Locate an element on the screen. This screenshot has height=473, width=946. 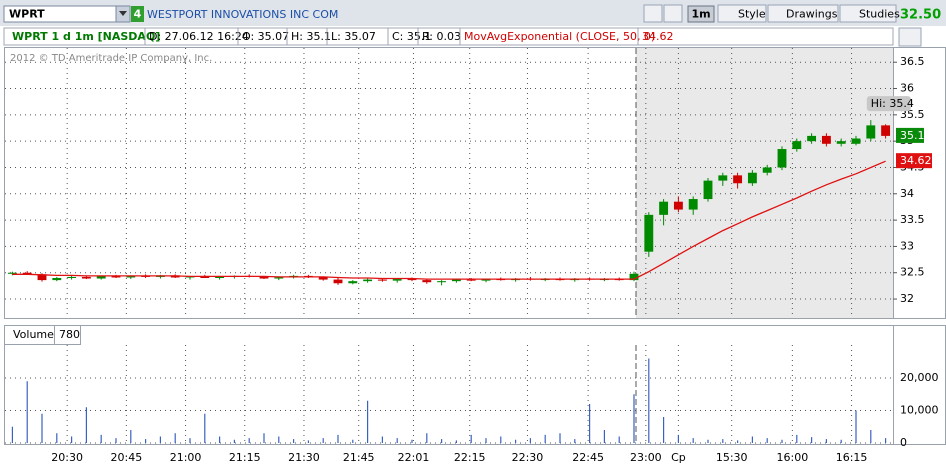
studies-button is located at coordinates (868, 13).